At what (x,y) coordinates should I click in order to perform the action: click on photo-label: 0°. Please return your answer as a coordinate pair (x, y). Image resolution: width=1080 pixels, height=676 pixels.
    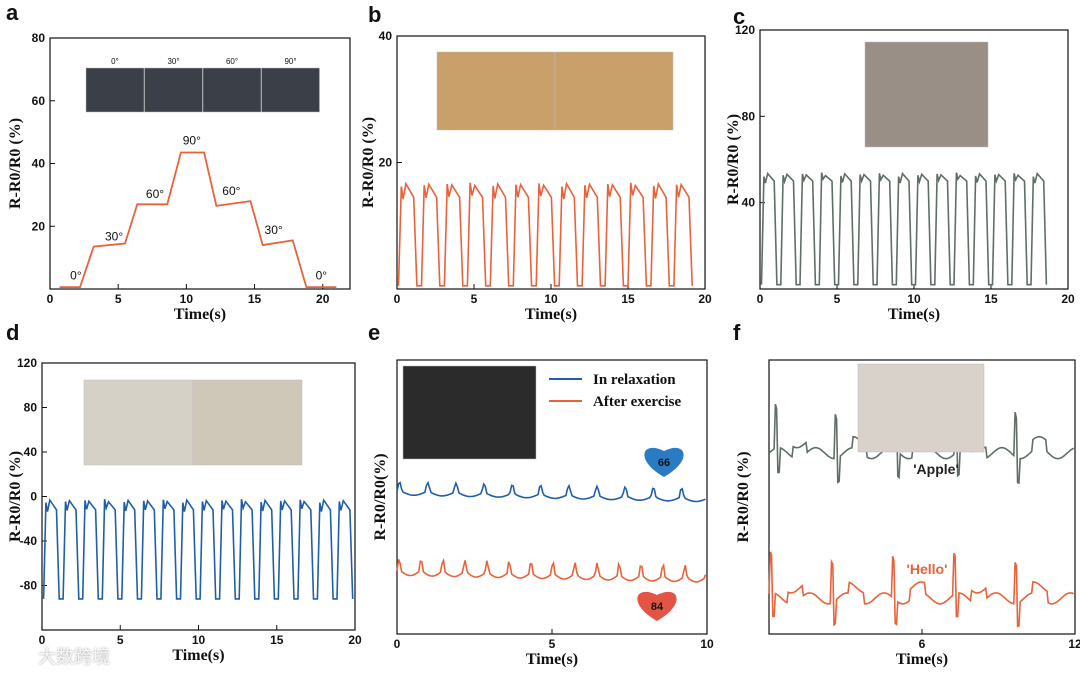
    Looking at the image, I should click on (115, 61).